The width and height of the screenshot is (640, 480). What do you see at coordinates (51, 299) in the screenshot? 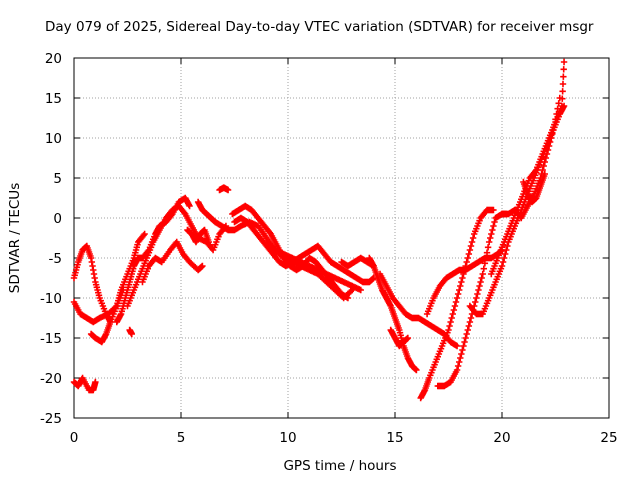
I see `y-tick-label: -10` at bounding box center [51, 299].